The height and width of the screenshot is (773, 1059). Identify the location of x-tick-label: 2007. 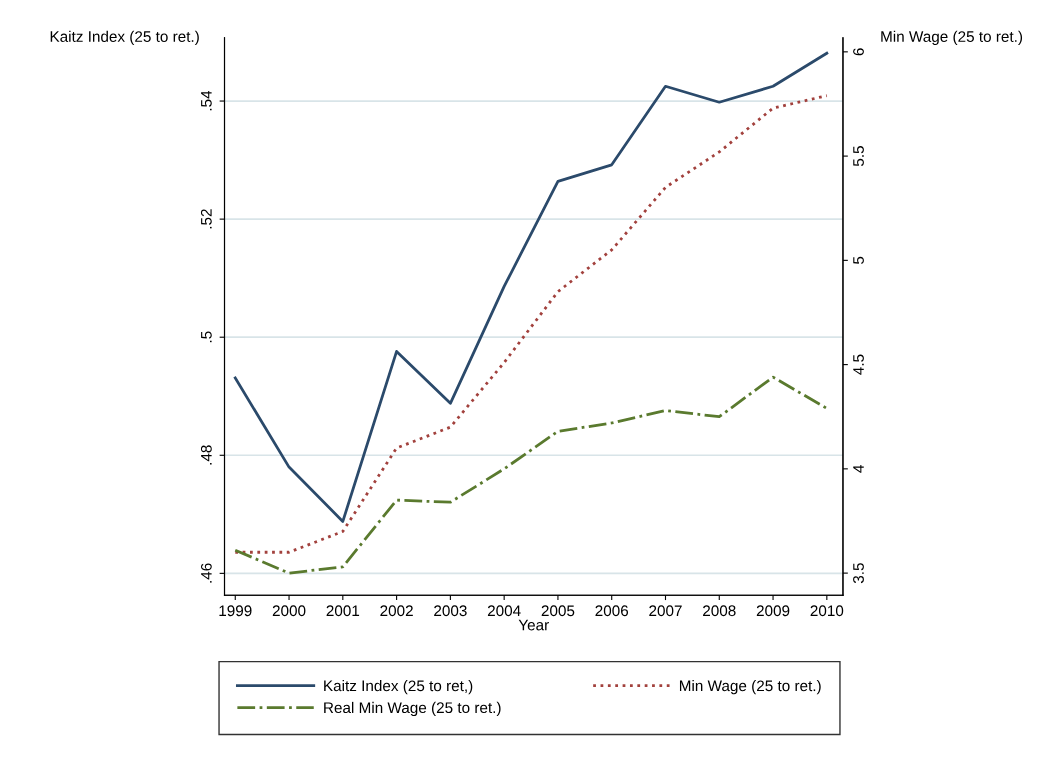
(665, 611).